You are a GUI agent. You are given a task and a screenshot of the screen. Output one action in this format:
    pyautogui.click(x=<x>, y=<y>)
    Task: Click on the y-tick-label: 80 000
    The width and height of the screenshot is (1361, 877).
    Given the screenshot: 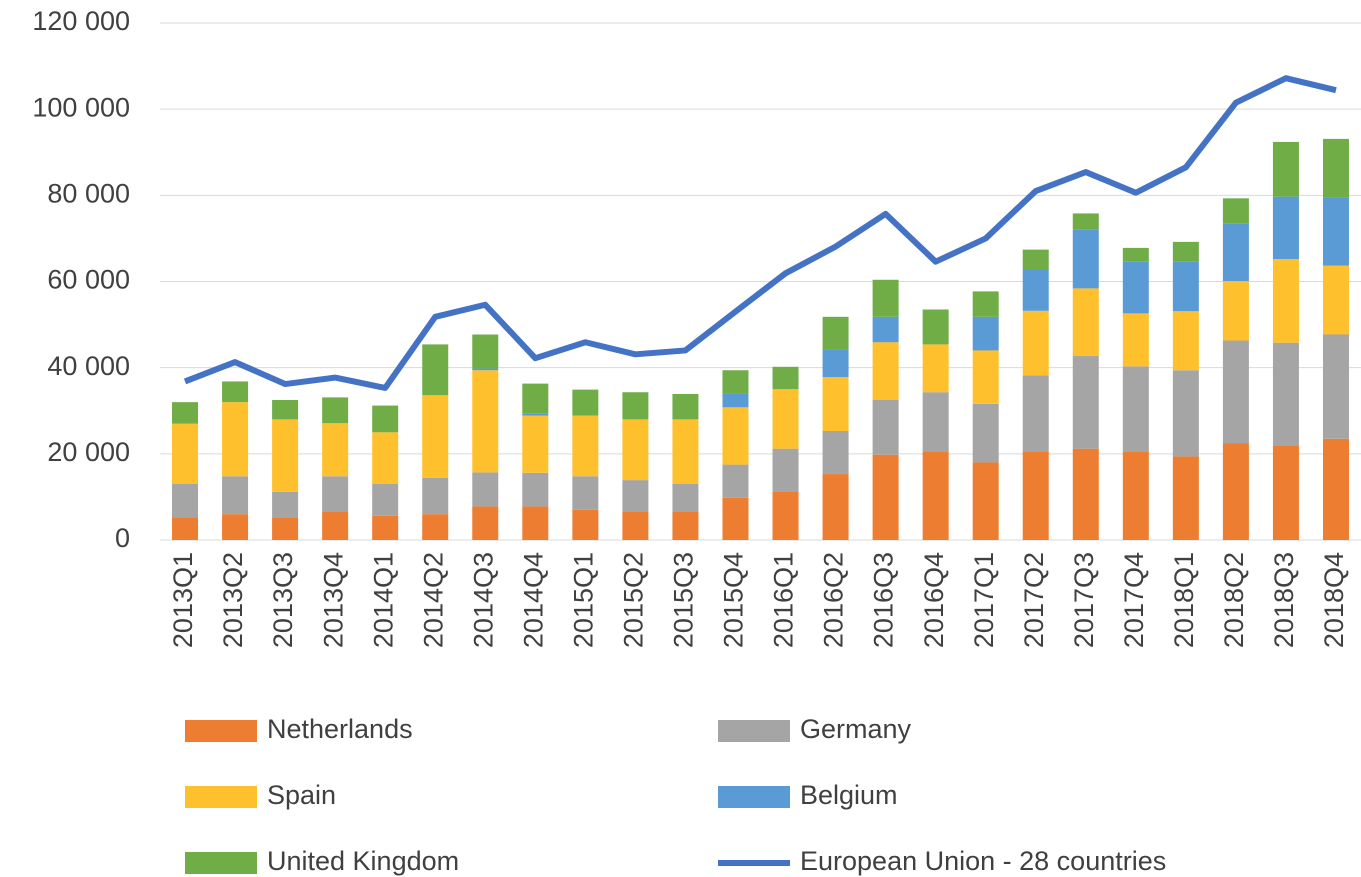 What is the action you would take?
    pyautogui.click(x=88, y=193)
    